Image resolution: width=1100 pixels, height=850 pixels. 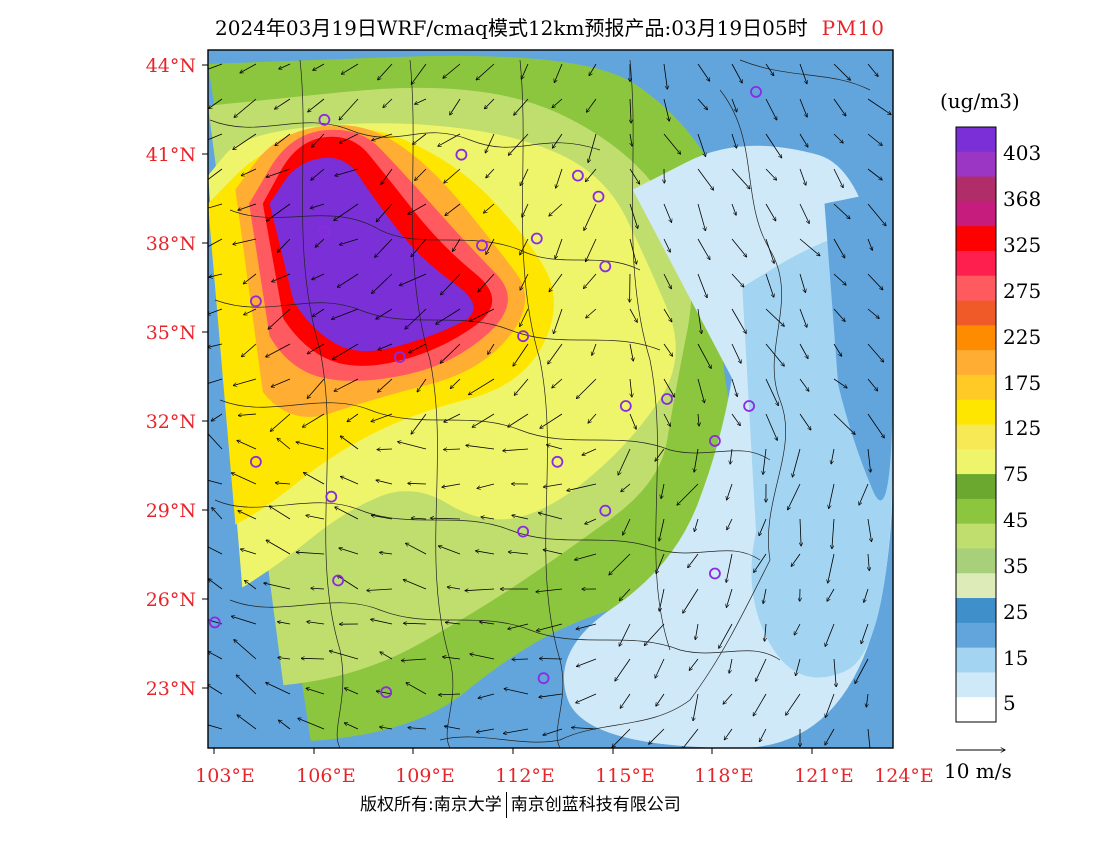 I want to click on concentration-region, so click(x=858, y=348).